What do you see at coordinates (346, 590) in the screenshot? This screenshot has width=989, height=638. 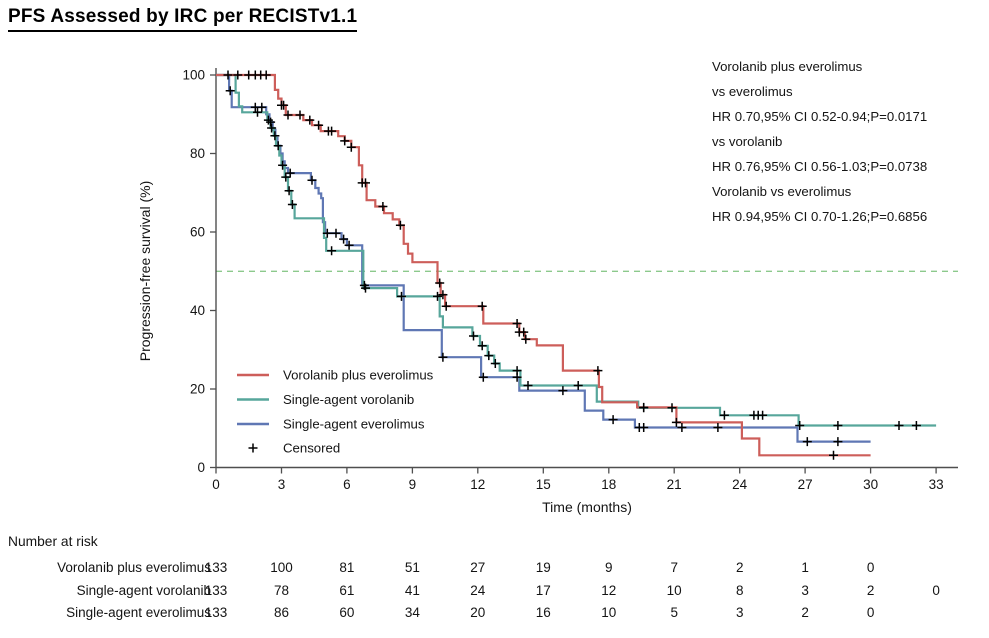 I see `risk-value: 61` at bounding box center [346, 590].